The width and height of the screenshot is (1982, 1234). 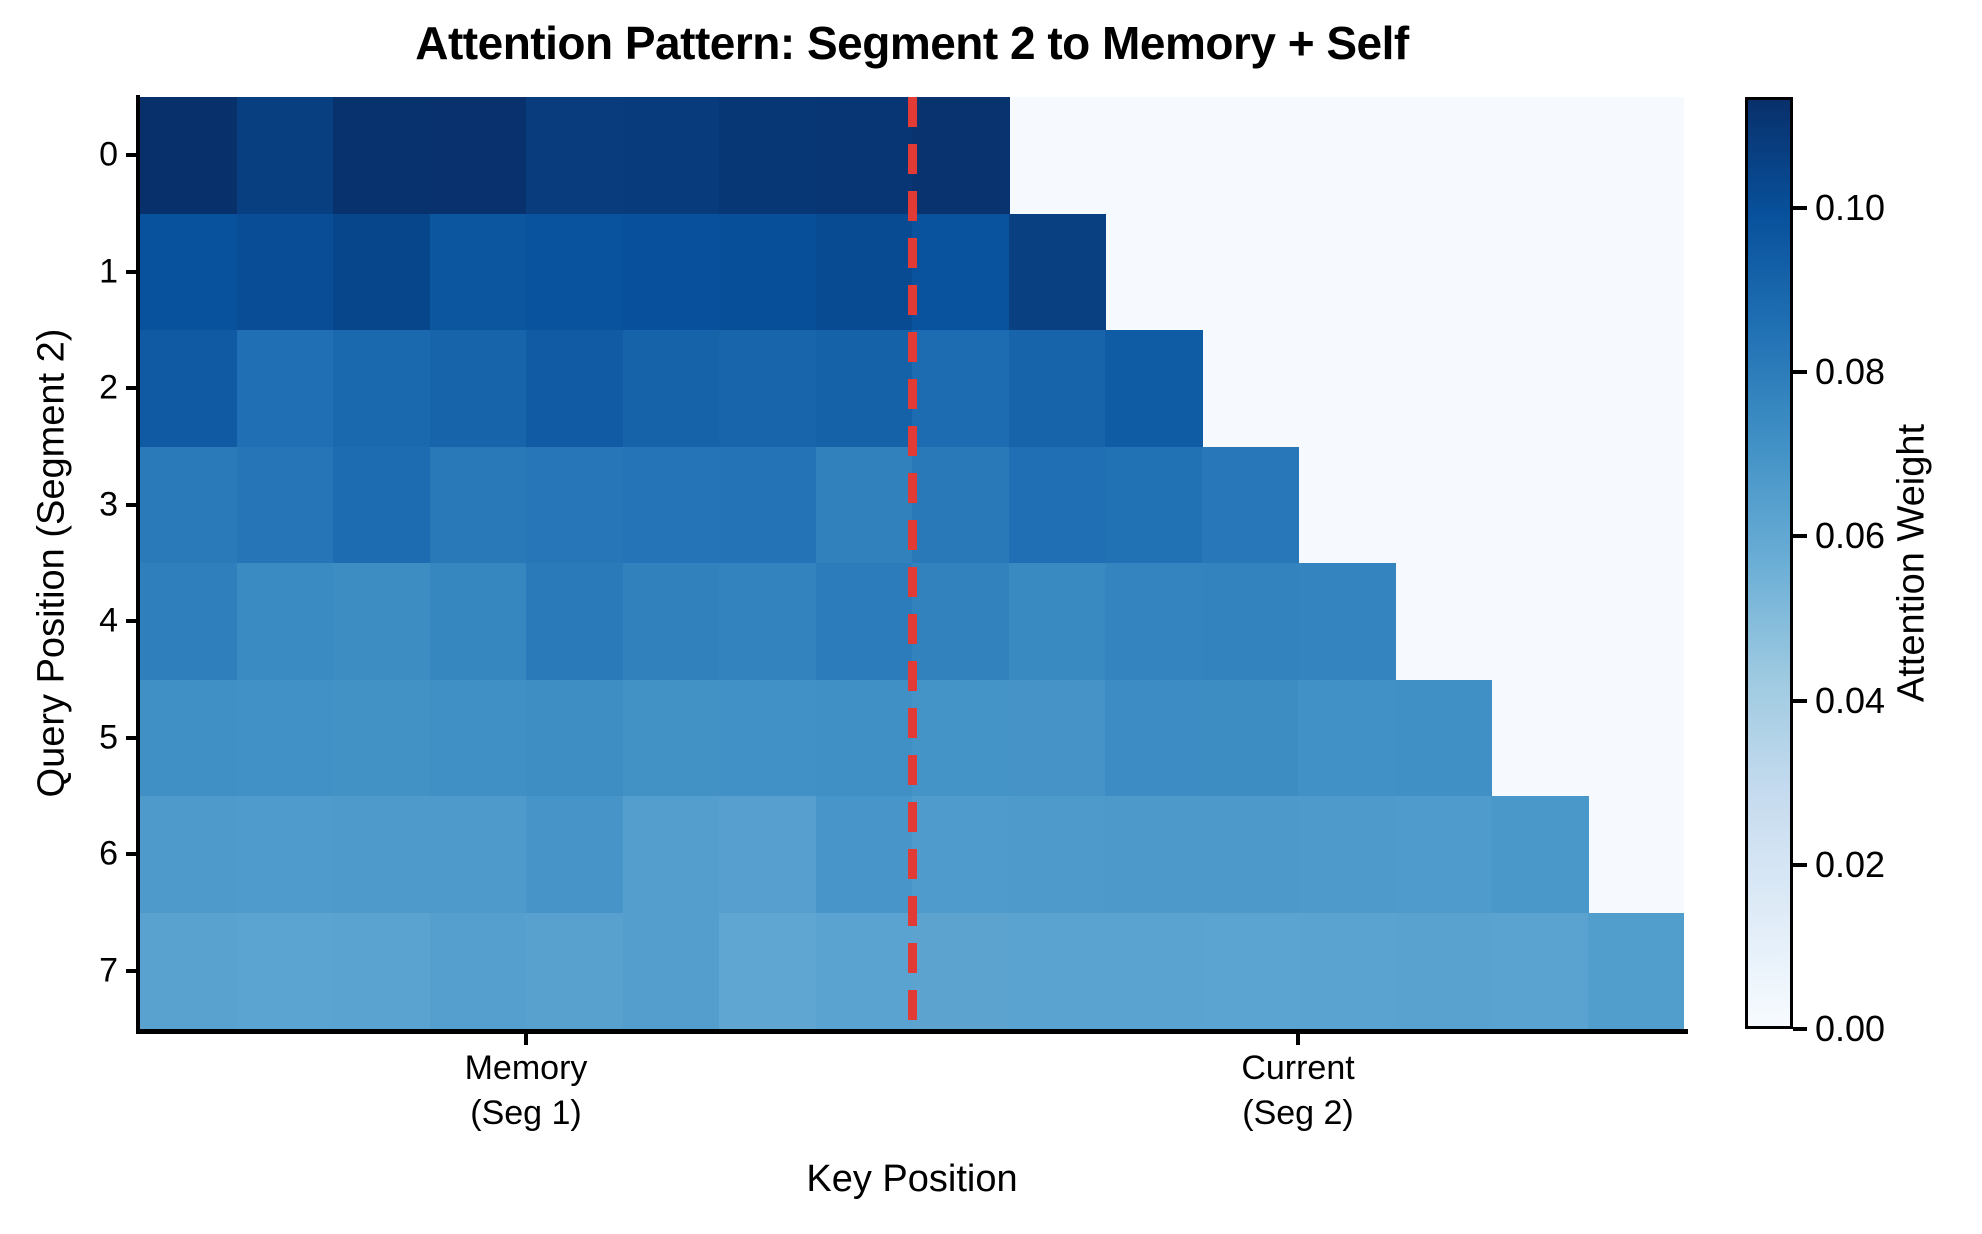 I want to click on colorbar-tick-label: 0.04, so click(x=1850, y=700).